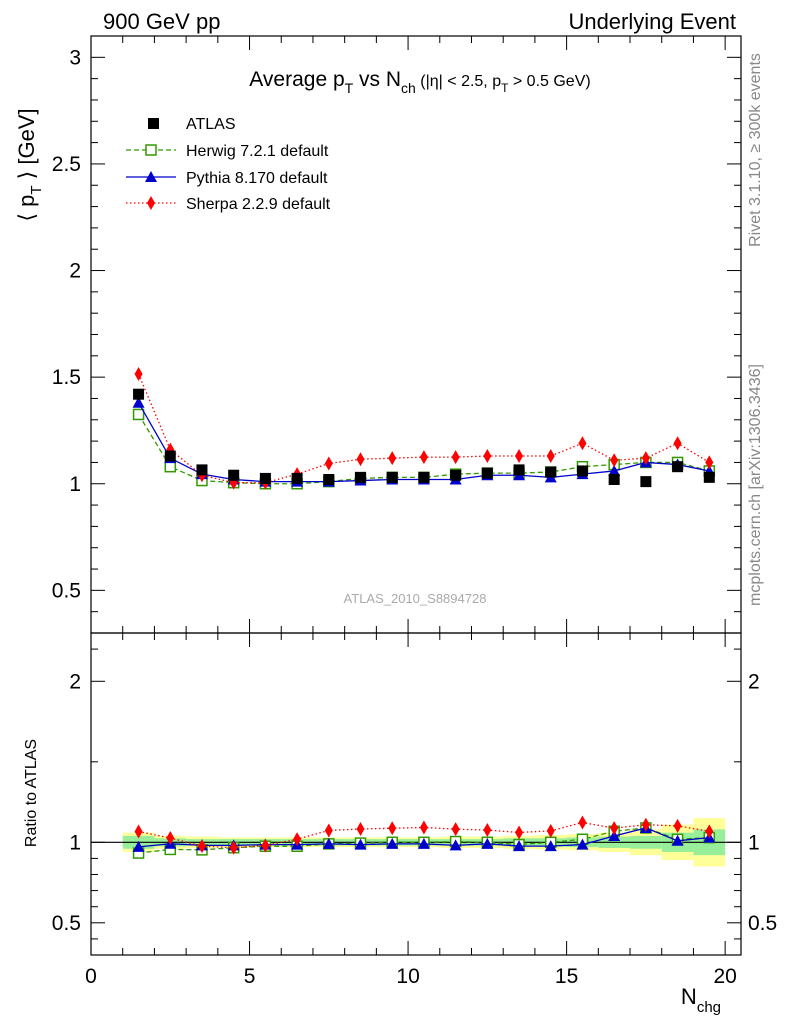  What do you see at coordinates (755, 150) in the screenshot?
I see `rivet-version-note: Rivet 3.1.10, ≥ 300k events` at bounding box center [755, 150].